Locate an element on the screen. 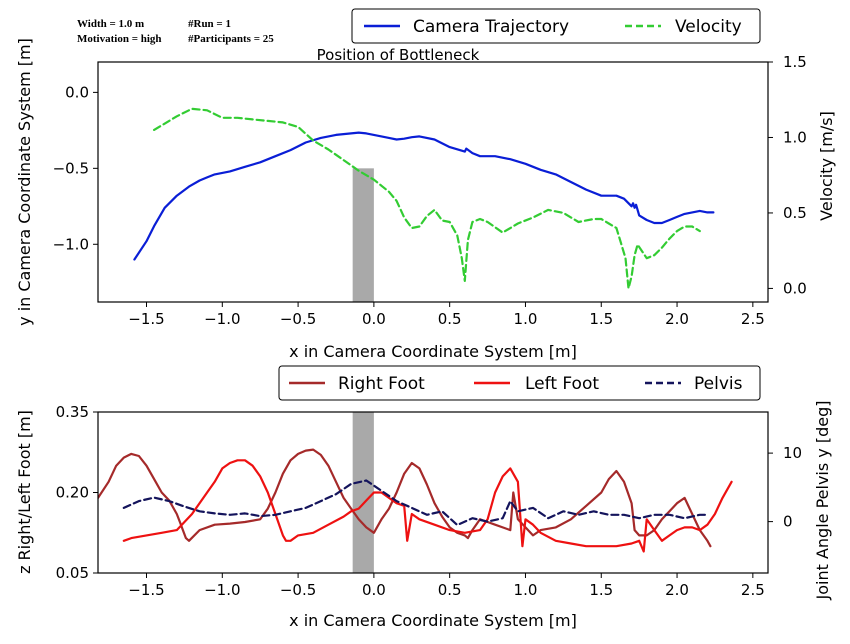  top-x-ticks: −1.5 −1.0 −0.5 0.0 0.5 1.0 1.5 2.0 2.5 is located at coordinates (446, 315).